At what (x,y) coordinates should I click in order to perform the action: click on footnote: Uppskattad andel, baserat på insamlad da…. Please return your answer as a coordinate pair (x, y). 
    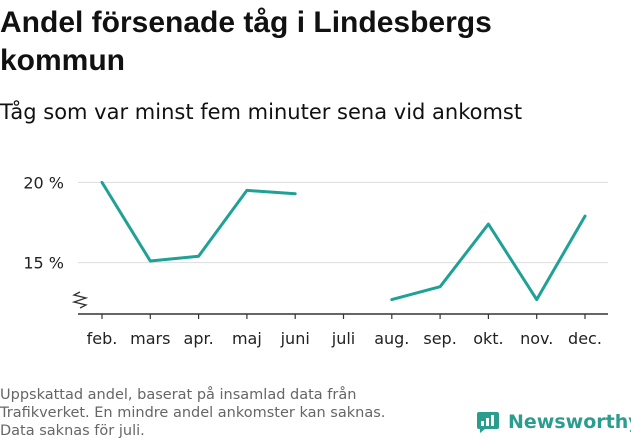
    Looking at the image, I should click on (220, 413).